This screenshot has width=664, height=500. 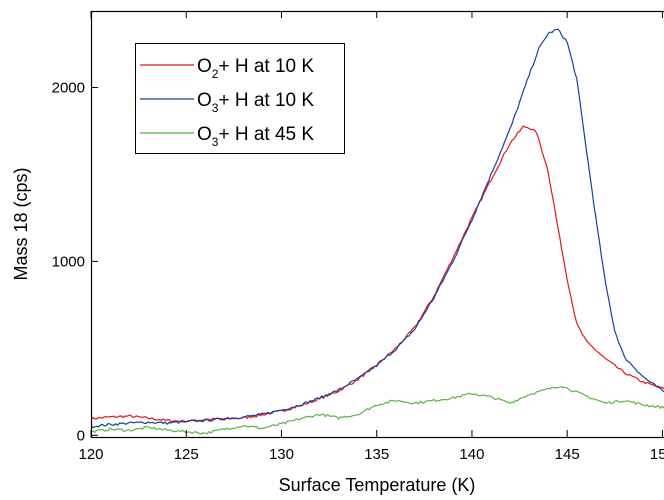 I want to click on x-tick-label: 150, so click(x=657, y=454).